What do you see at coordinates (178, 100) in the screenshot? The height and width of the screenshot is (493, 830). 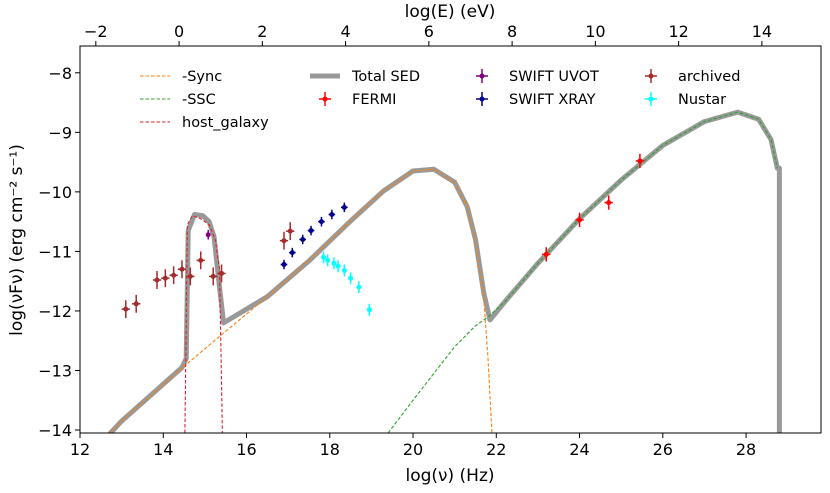 I see `legend-item-ssc: -SSC` at bounding box center [178, 100].